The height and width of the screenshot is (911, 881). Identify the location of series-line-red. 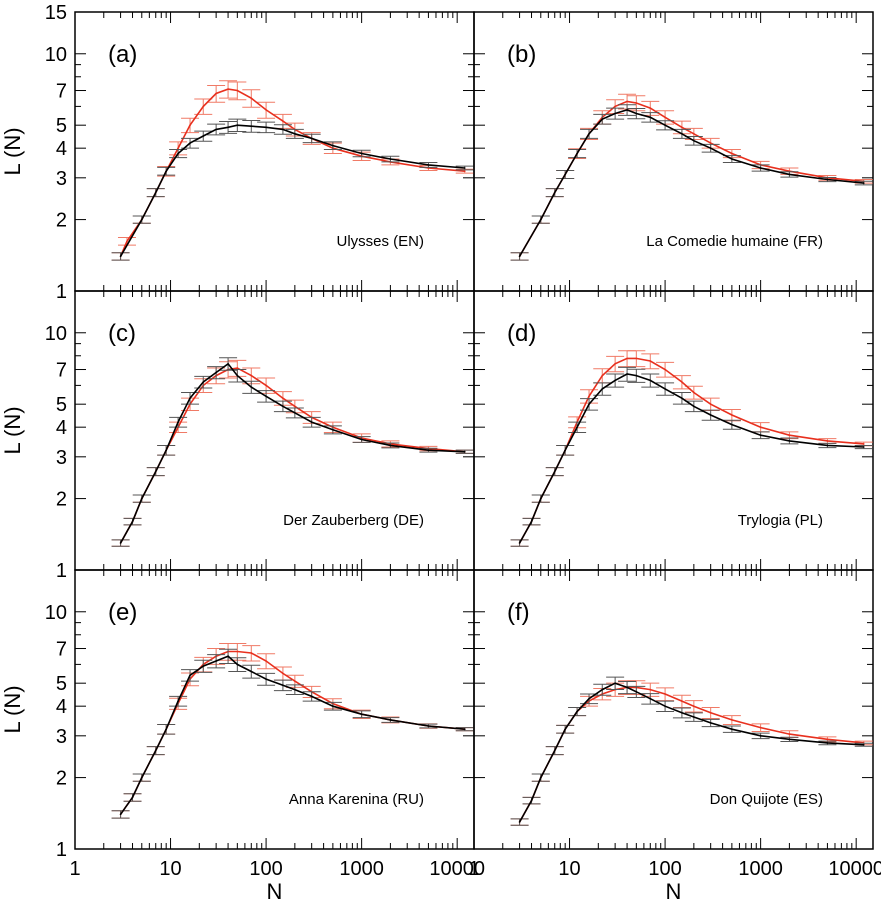
(292, 172).